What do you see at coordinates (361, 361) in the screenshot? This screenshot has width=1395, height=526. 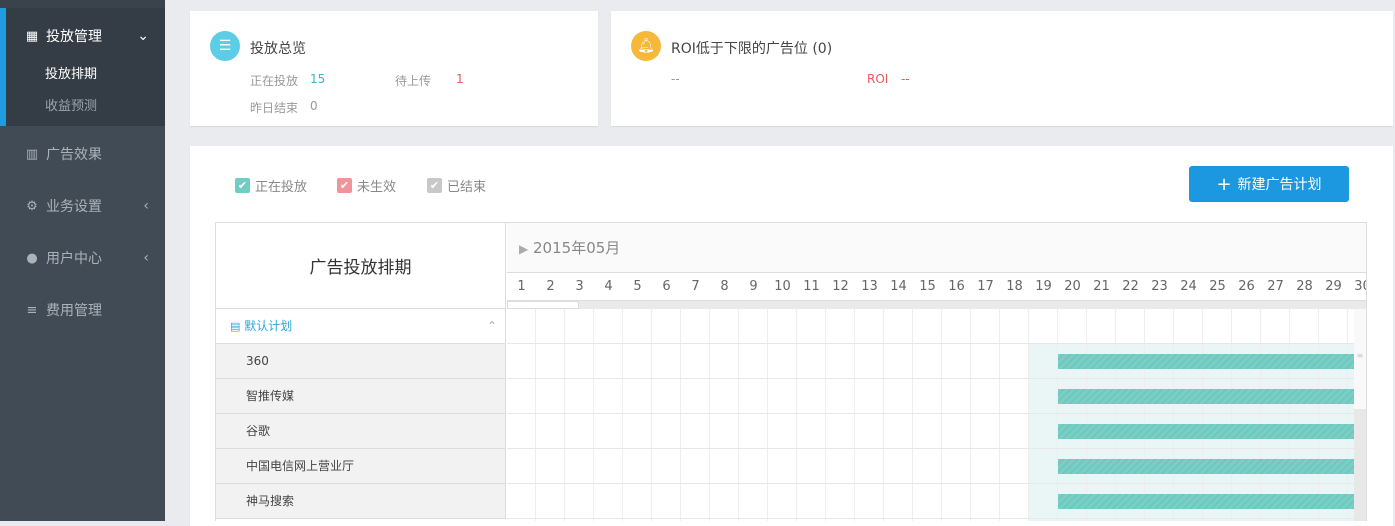 I see `table-row: 360` at bounding box center [361, 361].